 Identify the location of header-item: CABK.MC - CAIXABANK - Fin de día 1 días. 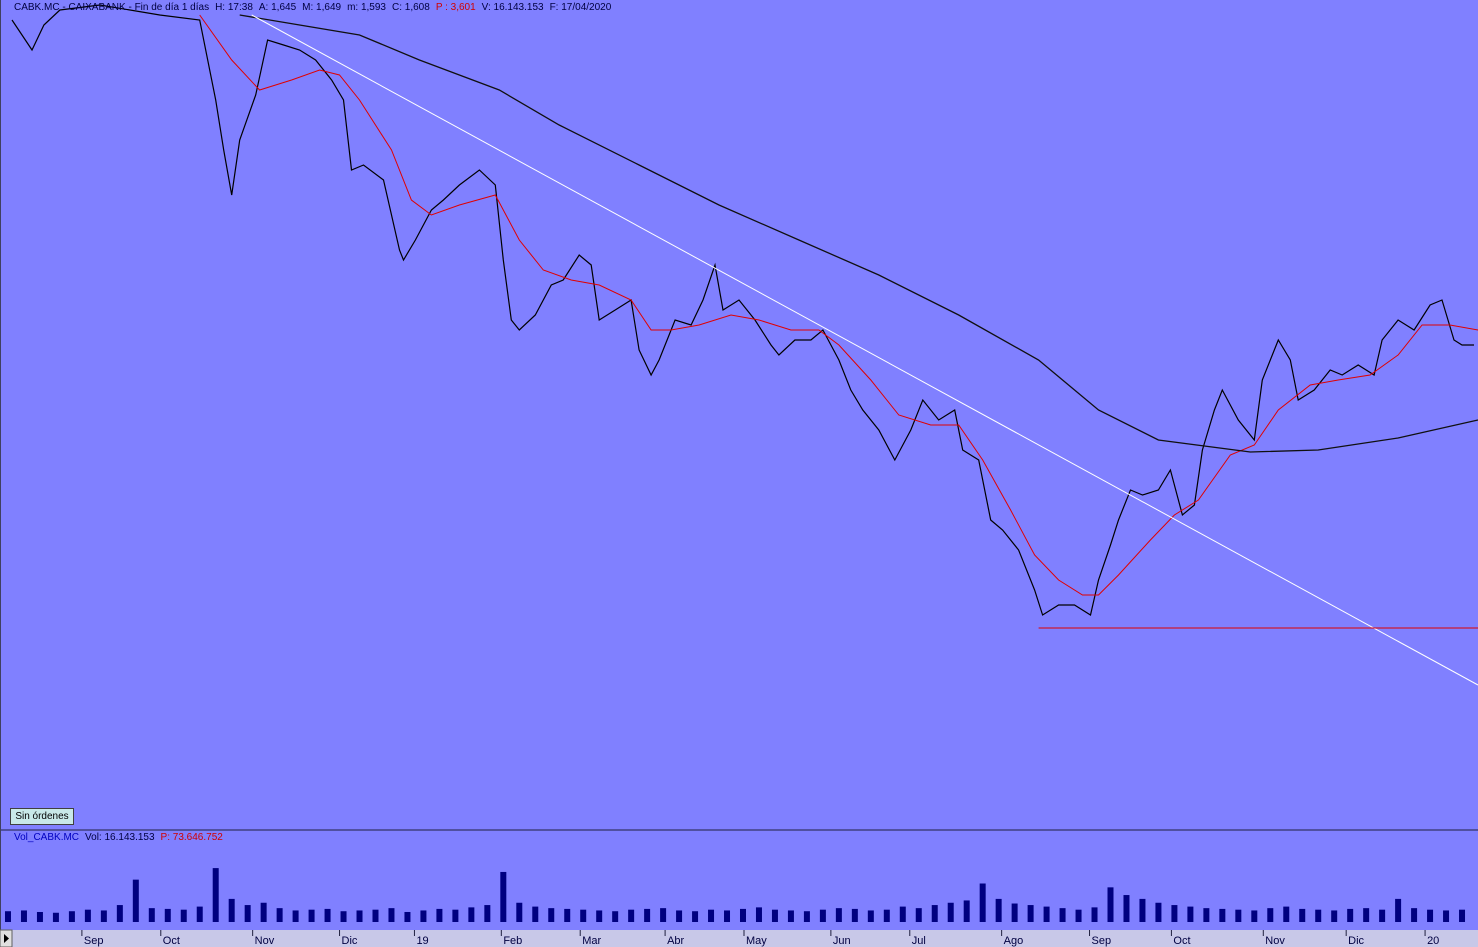
(112, 7).